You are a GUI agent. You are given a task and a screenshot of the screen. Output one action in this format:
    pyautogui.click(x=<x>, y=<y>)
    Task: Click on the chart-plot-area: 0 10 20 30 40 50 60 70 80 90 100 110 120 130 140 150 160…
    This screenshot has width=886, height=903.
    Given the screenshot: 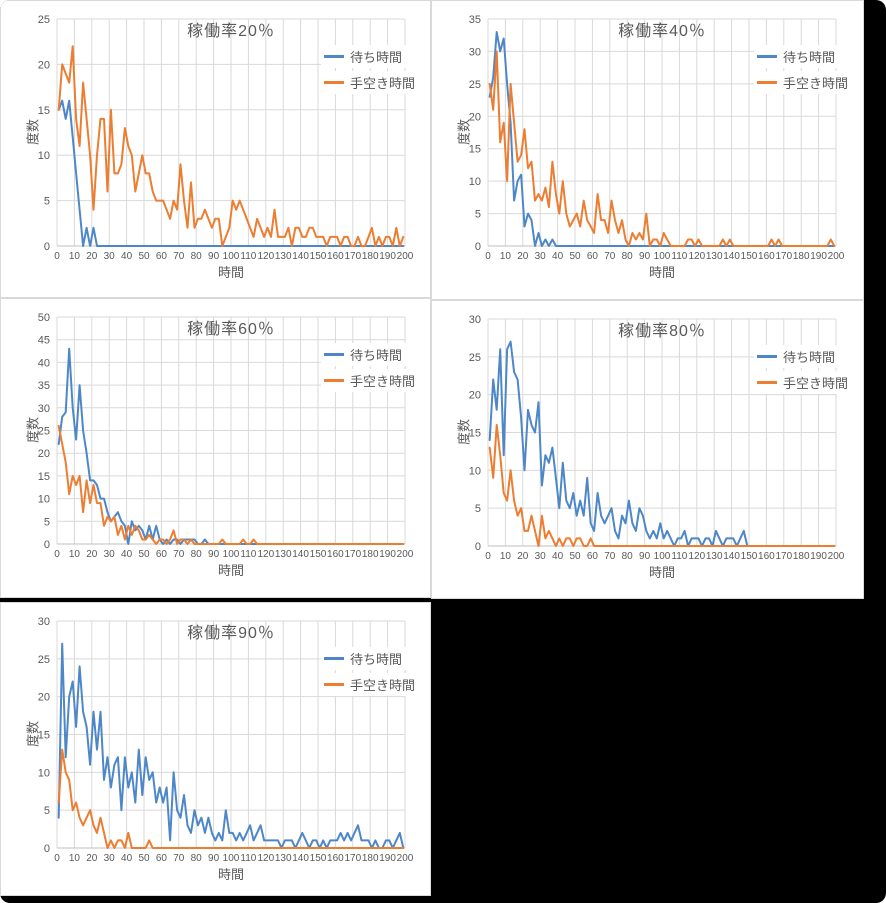 What is the action you would take?
    pyautogui.click(x=226, y=436)
    